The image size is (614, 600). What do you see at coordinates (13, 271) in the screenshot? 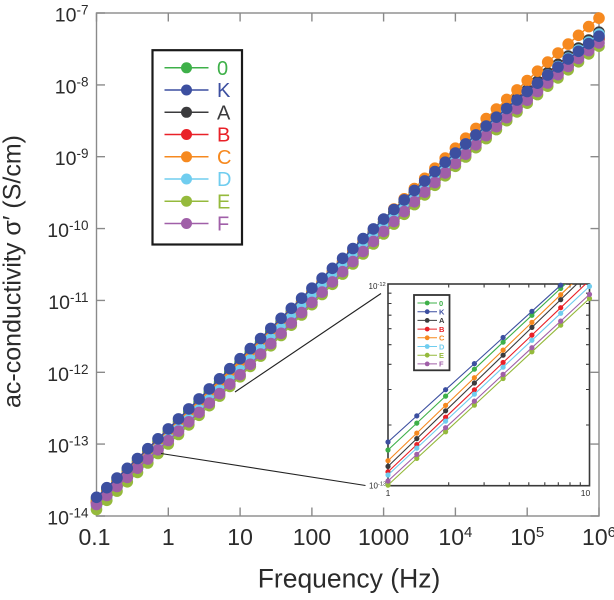
I see `svg-text: ac-conductivity σ′ (S/cm)` at bounding box center [13, 271].